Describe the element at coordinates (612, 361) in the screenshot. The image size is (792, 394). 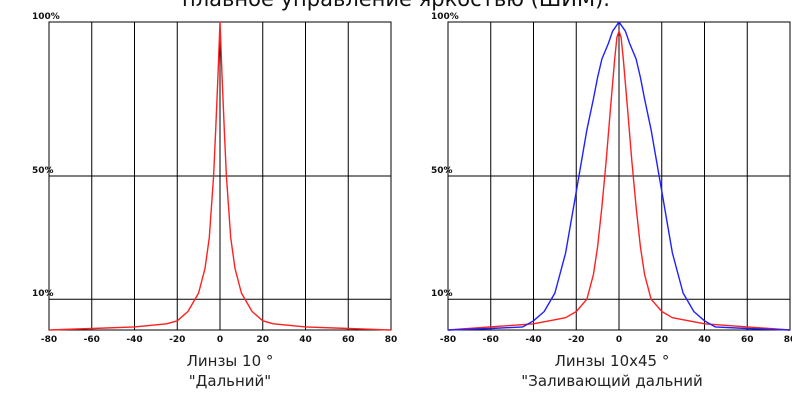
I see `chart-caption-line: Линзы 10x45 °` at that location.